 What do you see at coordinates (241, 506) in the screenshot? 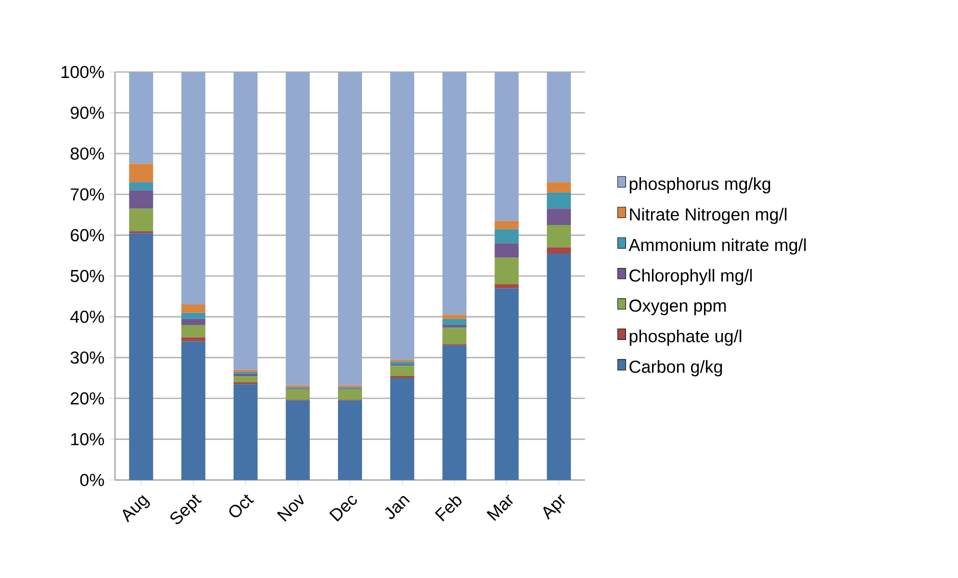
I see `x-tick-label: Oct` at bounding box center [241, 506].